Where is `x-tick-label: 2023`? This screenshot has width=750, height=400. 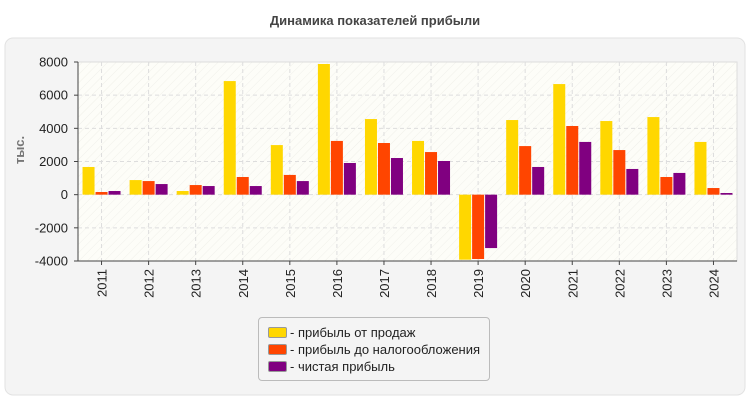
x-tick-label: 2023 is located at coordinates (666, 283).